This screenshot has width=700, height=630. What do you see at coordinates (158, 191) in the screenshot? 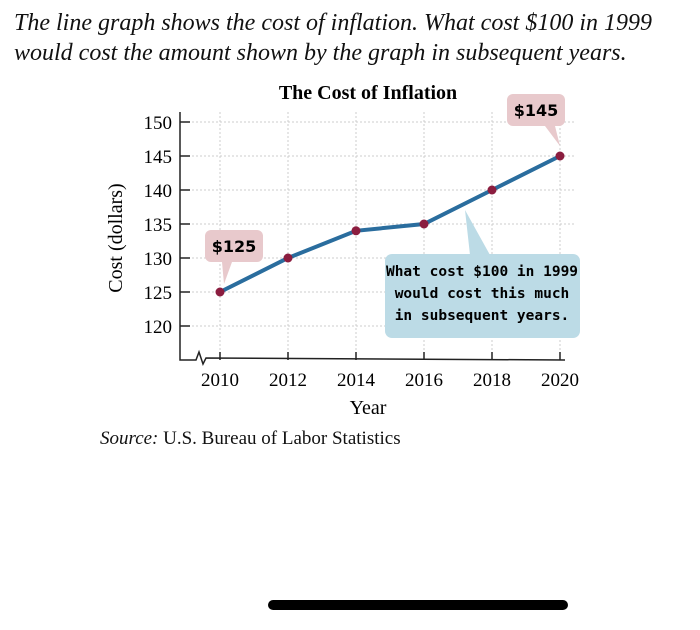
I see `y-tick-label: 140` at bounding box center [158, 191].